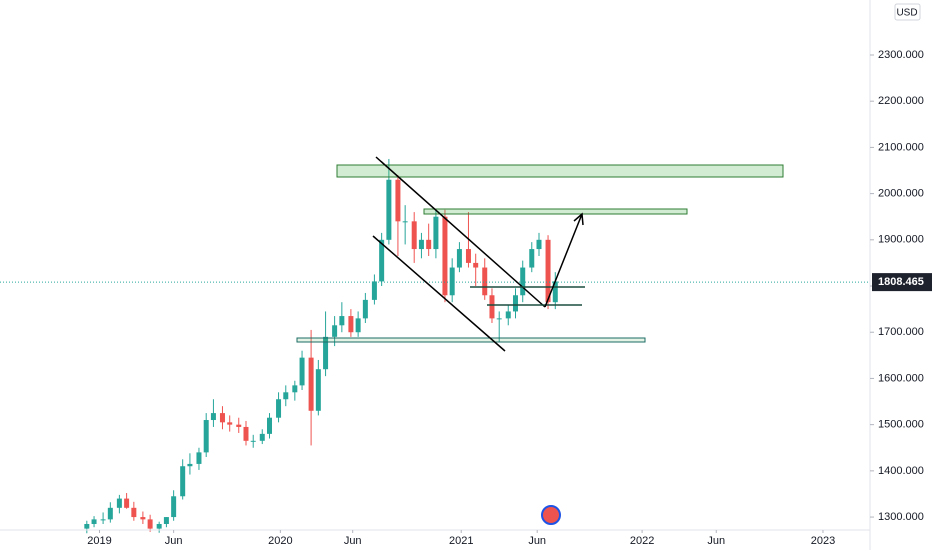  Describe the element at coordinates (280, 541) in the screenshot. I see `x-tick-label: 2020` at that location.